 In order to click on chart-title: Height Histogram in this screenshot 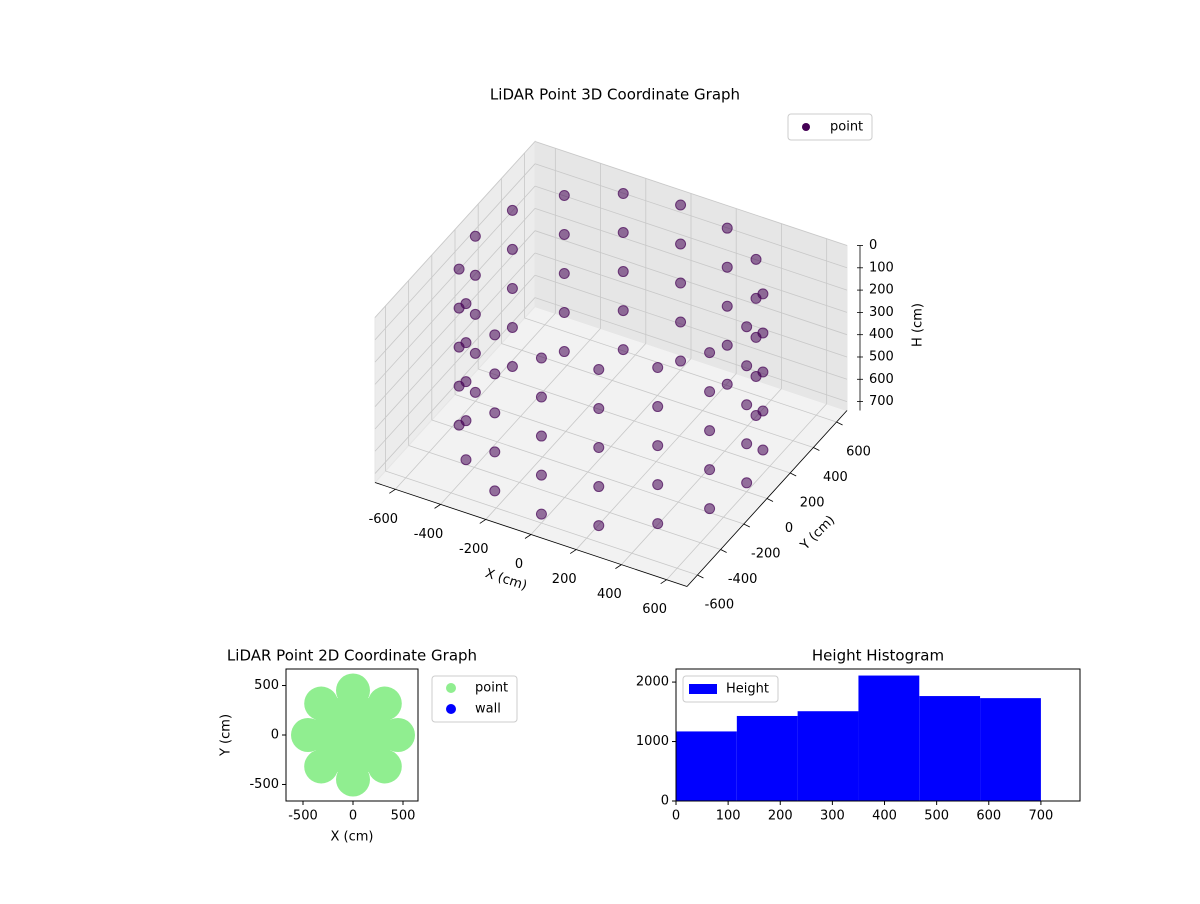, I will do `click(878, 656)`.